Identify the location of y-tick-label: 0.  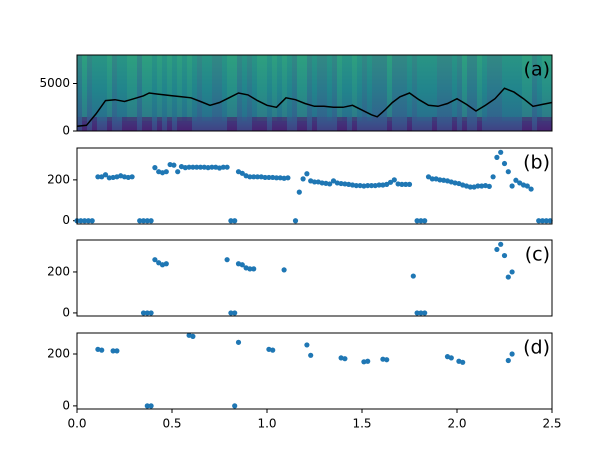
(66, 405).